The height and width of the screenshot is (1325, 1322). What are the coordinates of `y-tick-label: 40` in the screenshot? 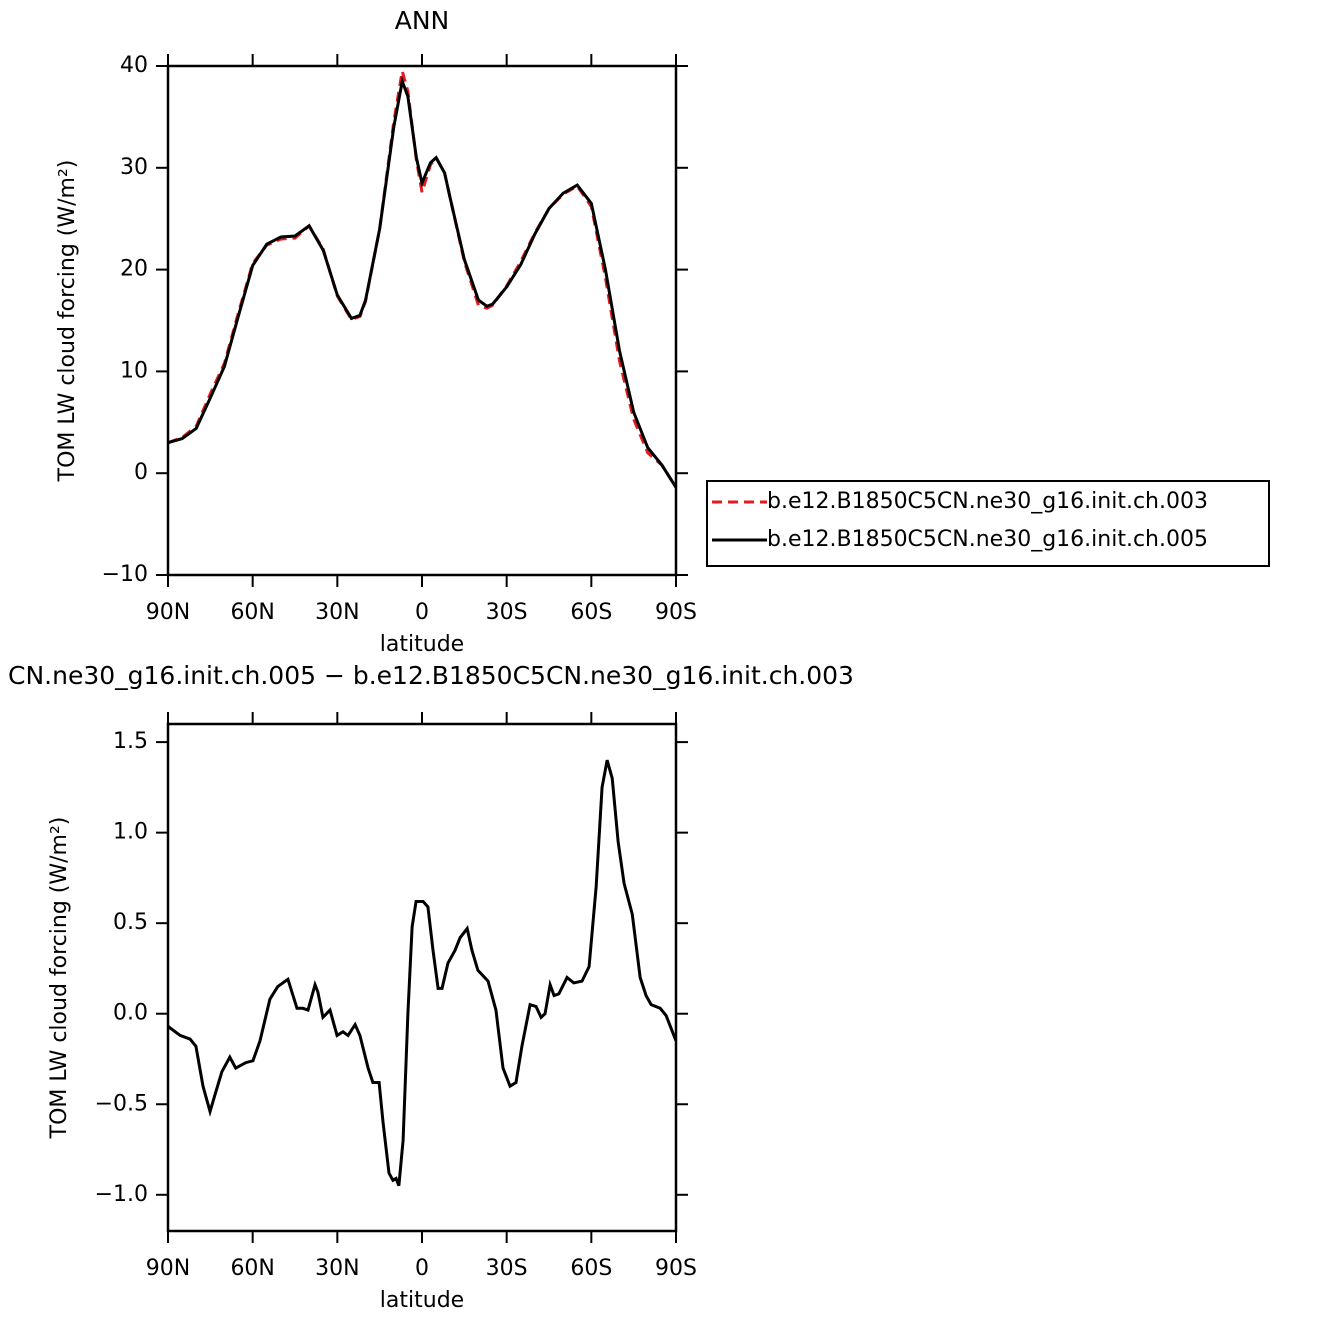 It's located at (134, 65).